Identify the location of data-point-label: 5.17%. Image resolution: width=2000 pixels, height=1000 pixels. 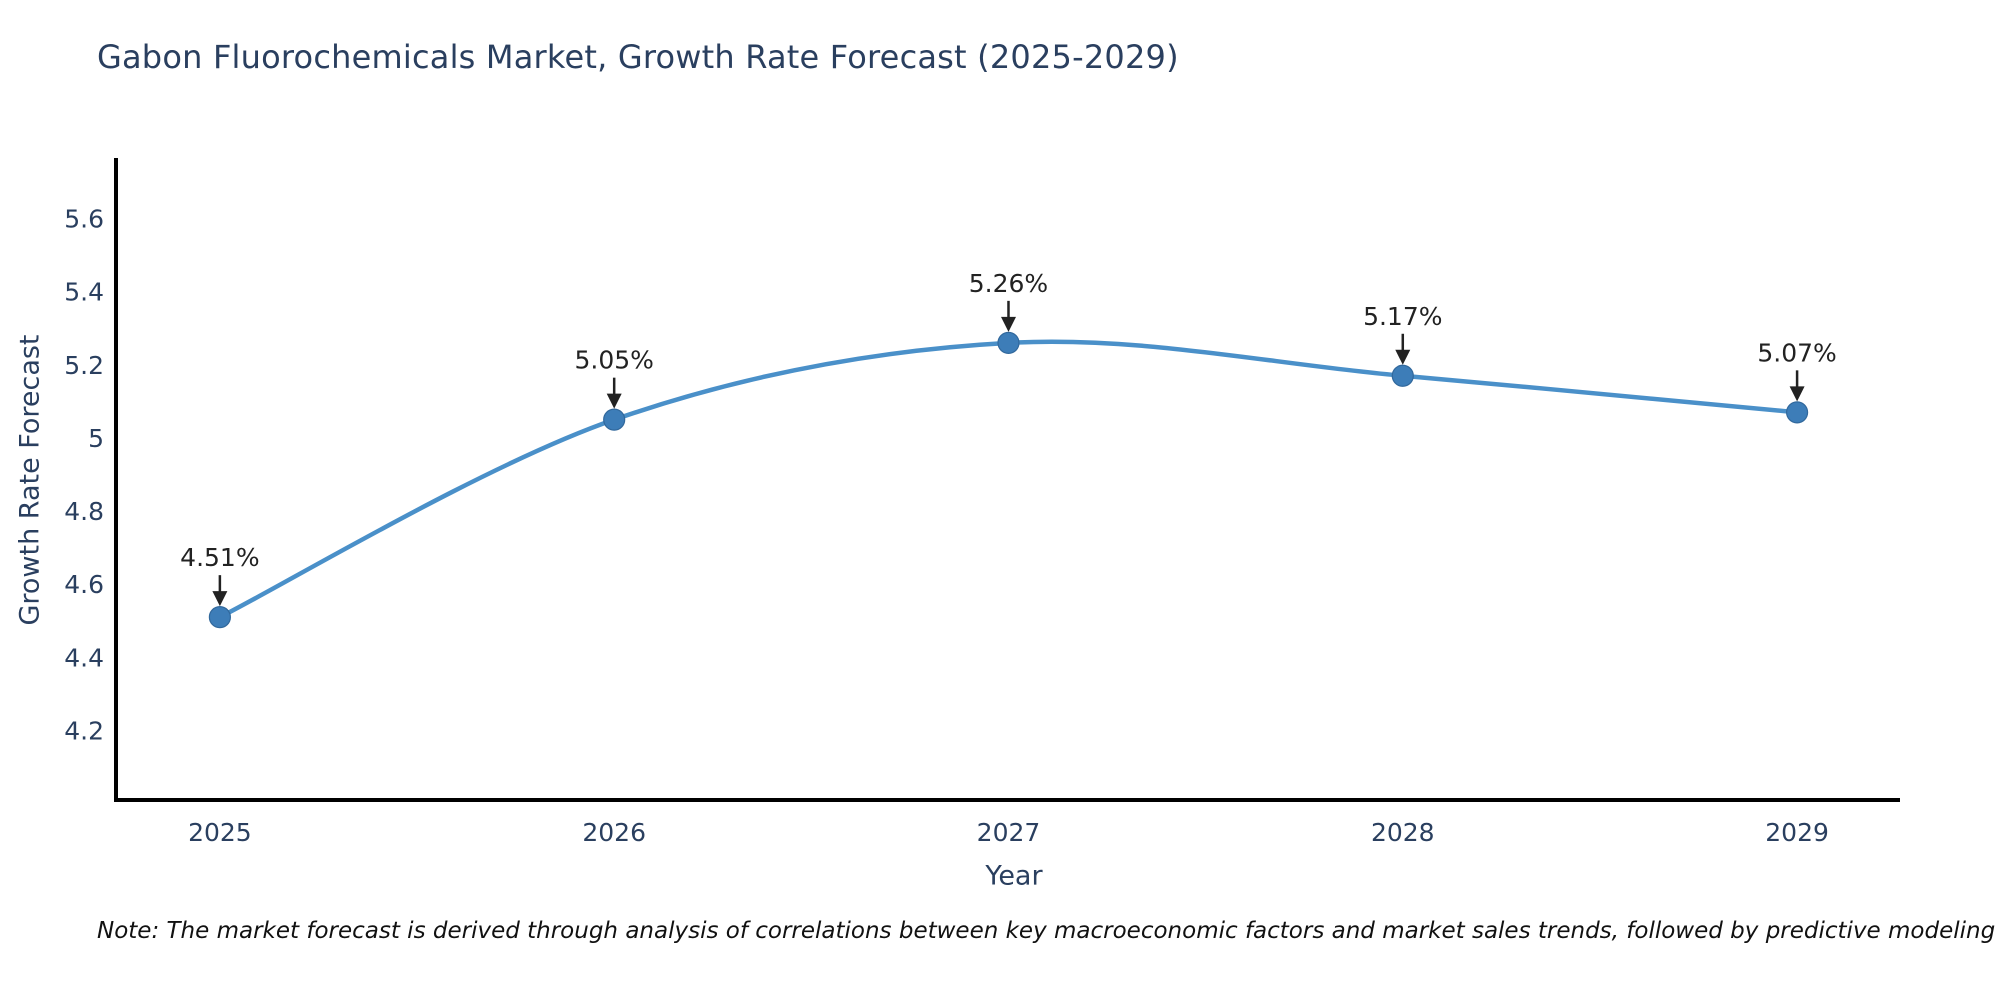
(1402, 316).